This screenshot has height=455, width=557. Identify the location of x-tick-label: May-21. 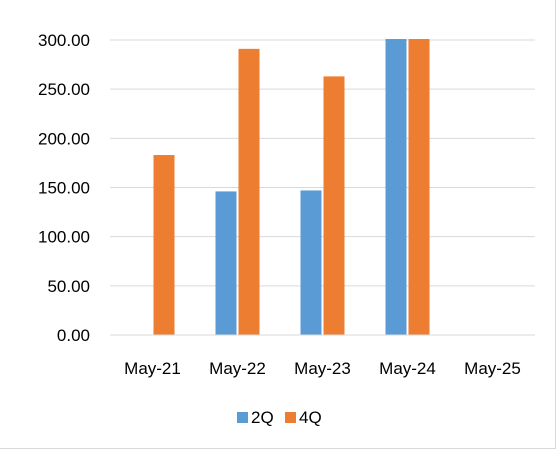
(152, 368).